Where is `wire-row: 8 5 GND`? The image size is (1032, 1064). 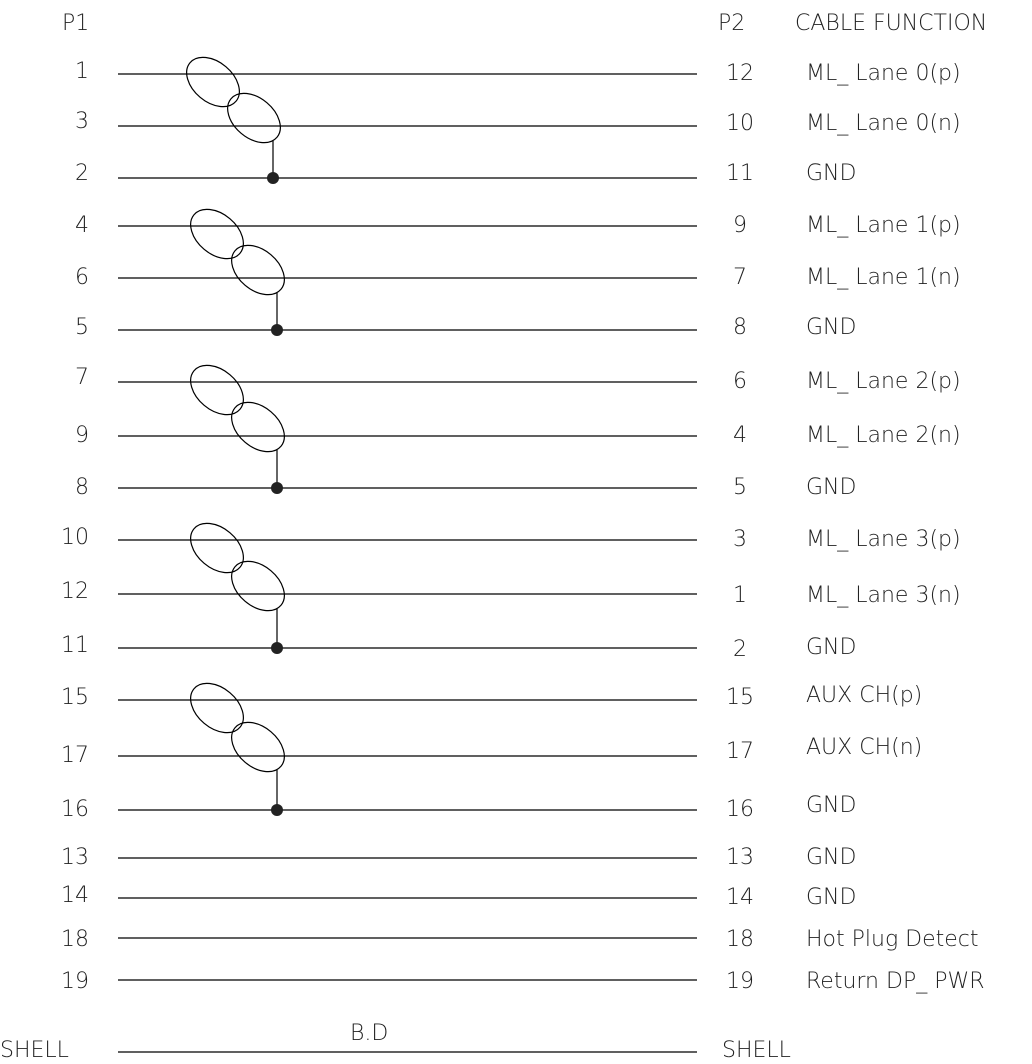 wire-row: 8 5 GND is located at coordinates (465, 487).